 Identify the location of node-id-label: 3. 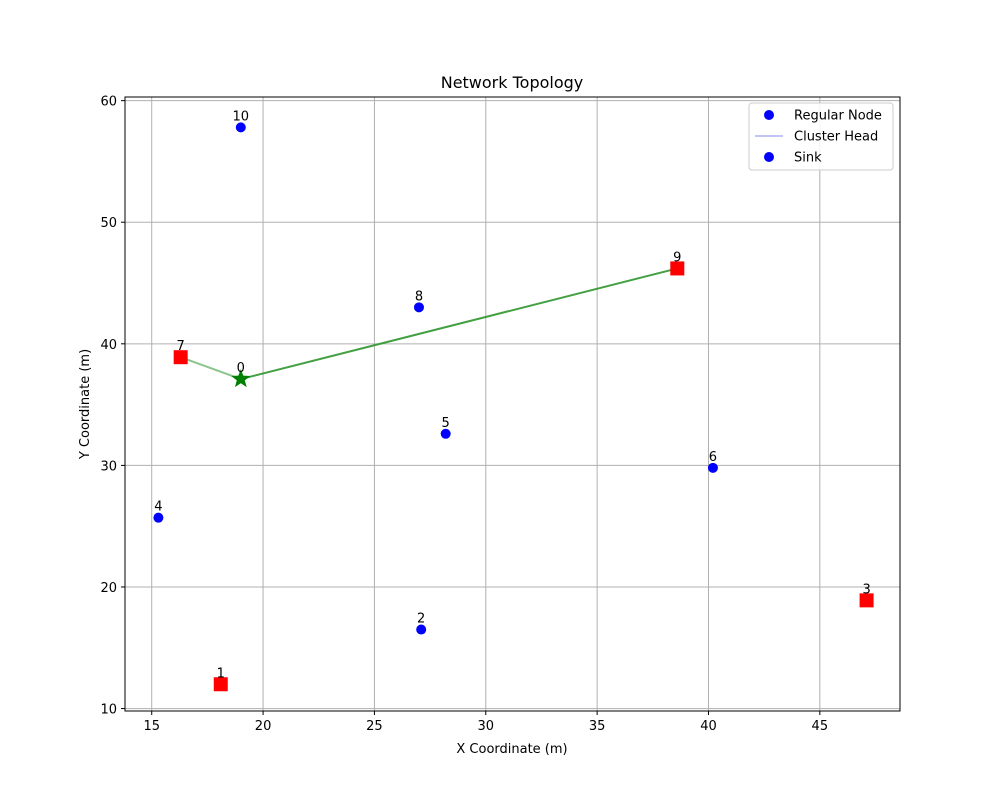
(866, 589).